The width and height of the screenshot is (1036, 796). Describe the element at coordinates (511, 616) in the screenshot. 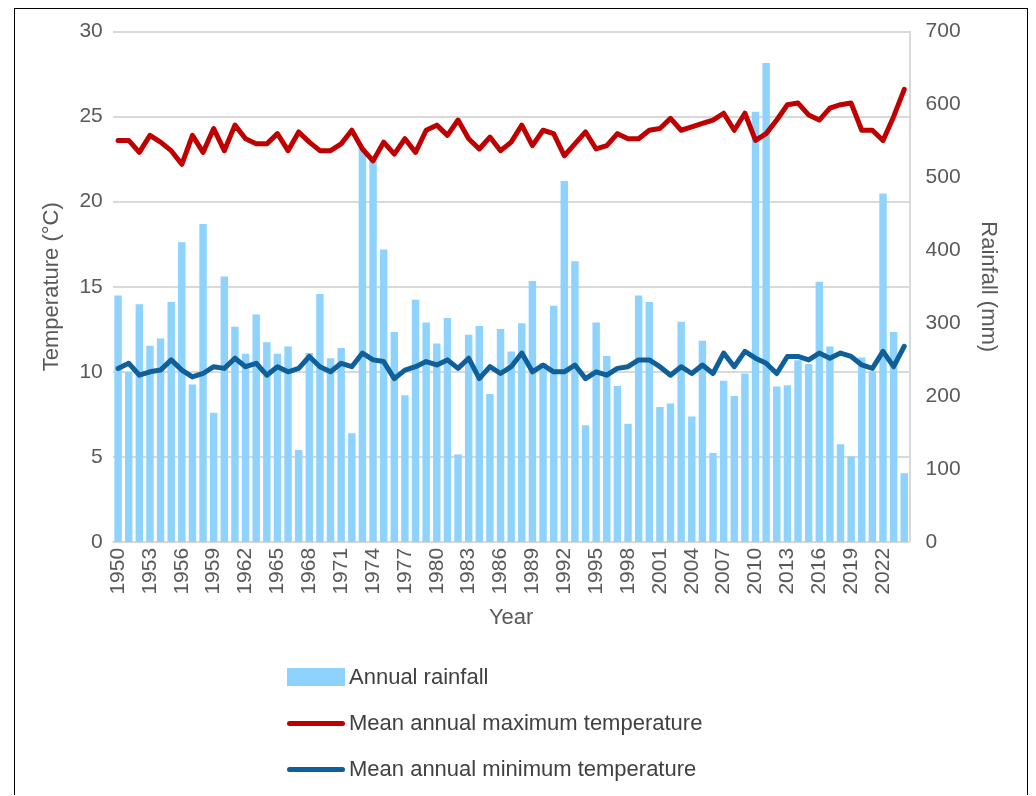

I see `x-axis-title: Year` at that location.